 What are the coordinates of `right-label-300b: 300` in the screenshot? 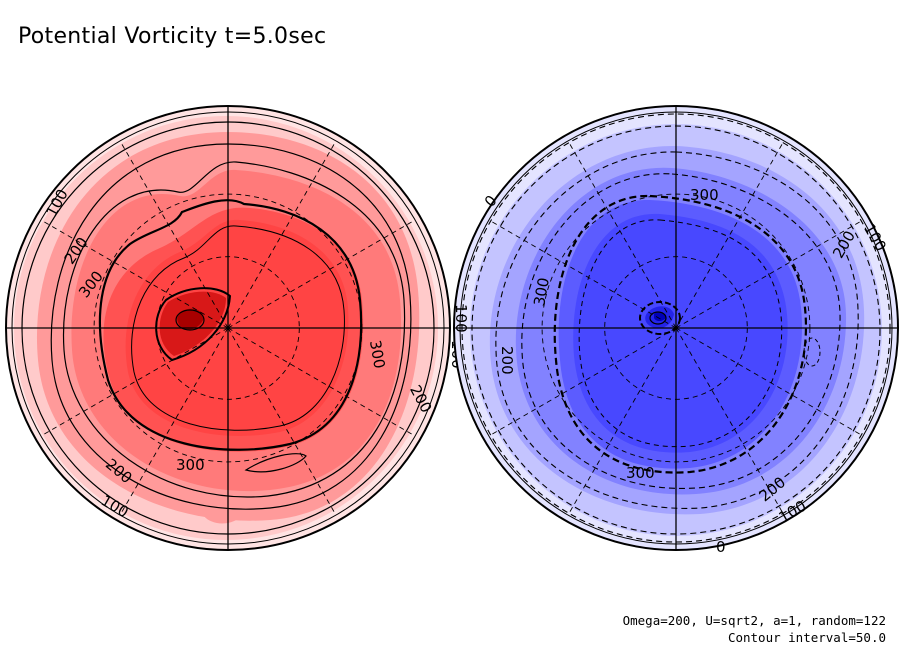 It's located at (541, 291).